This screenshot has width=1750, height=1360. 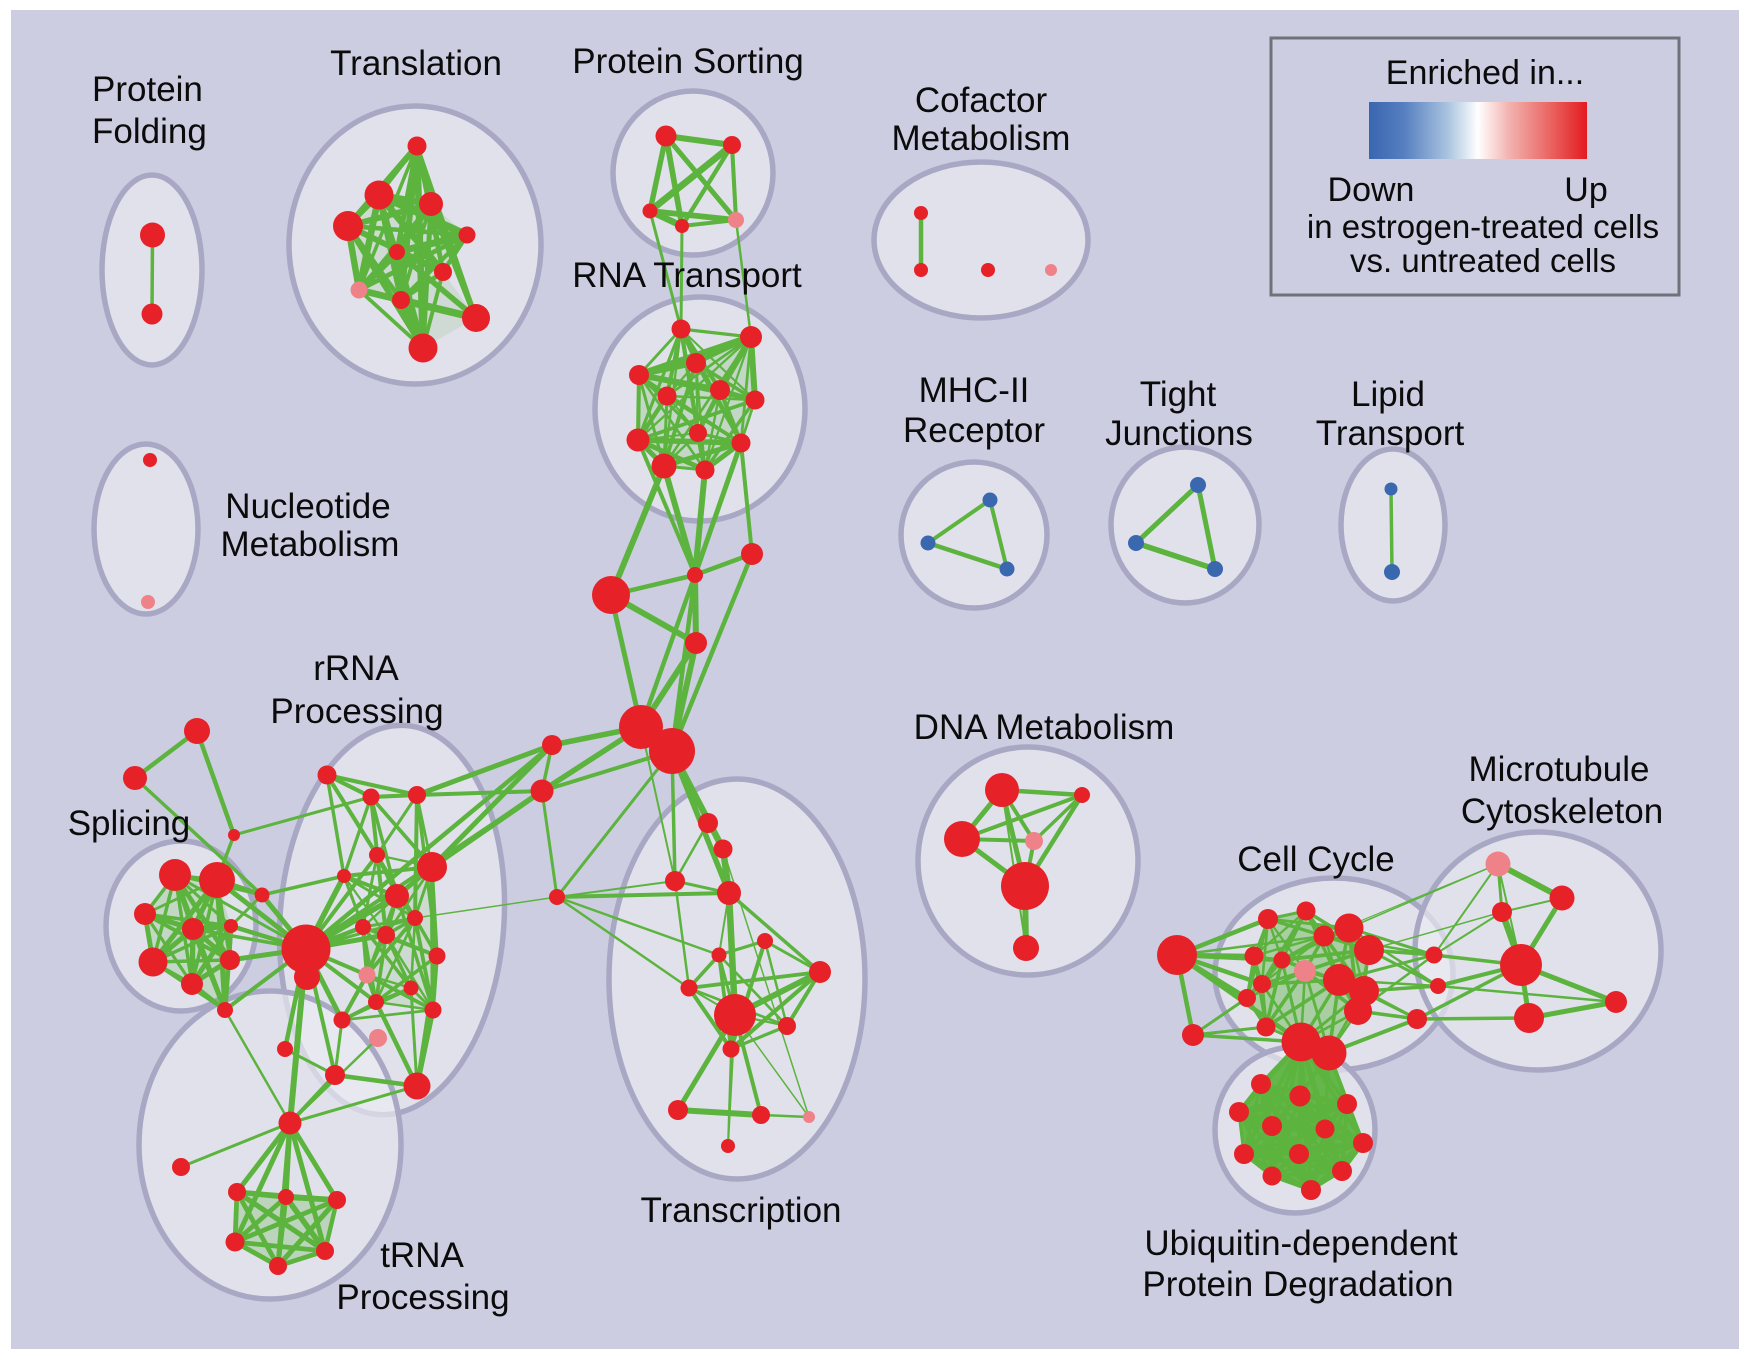 I want to click on svg-text: Receptor, so click(x=974, y=430).